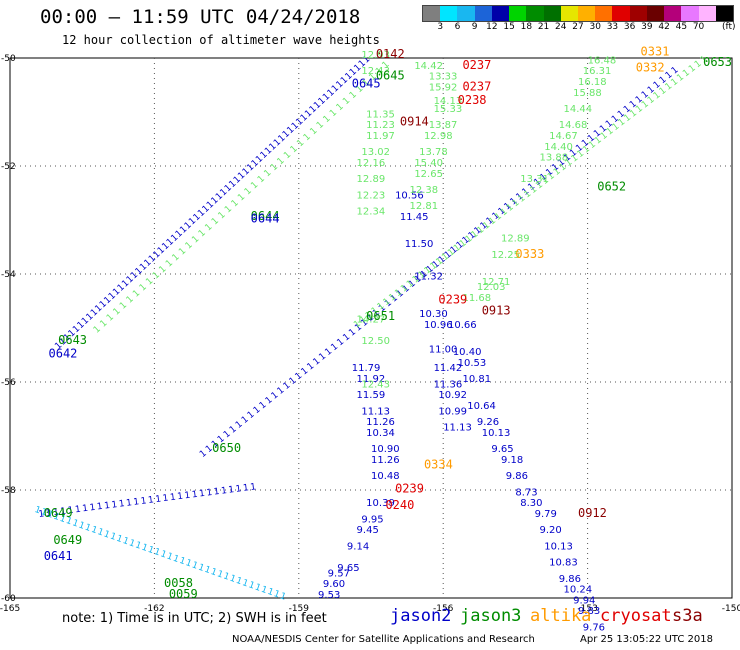 The height and width of the screenshot is (650, 740). What do you see at coordinates (452, 395) in the screenshot?
I see `swh-value: 10.92` at bounding box center [452, 395].